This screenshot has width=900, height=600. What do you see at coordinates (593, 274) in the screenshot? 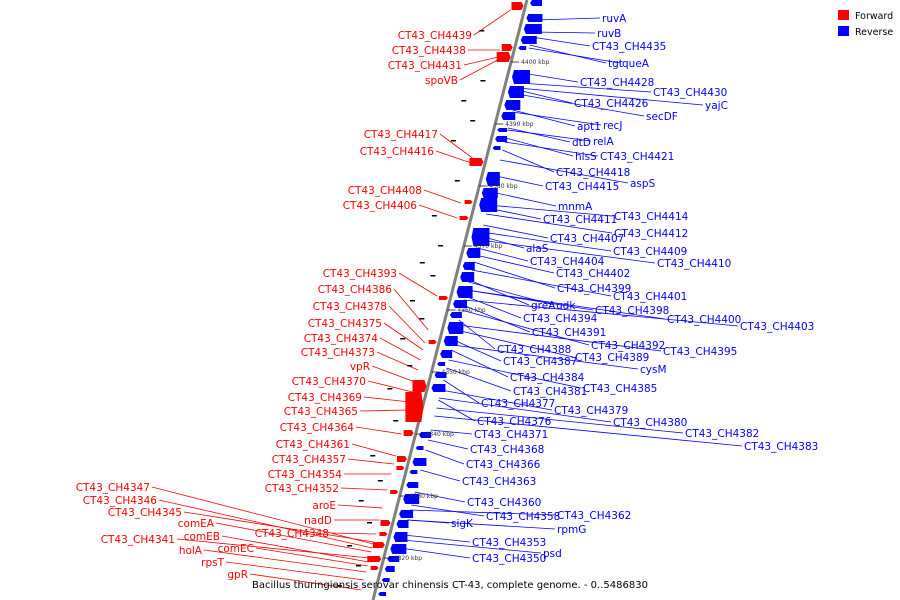
I see `reverse-gene-label: CT43_CH4402` at bounding box center [593, 274].